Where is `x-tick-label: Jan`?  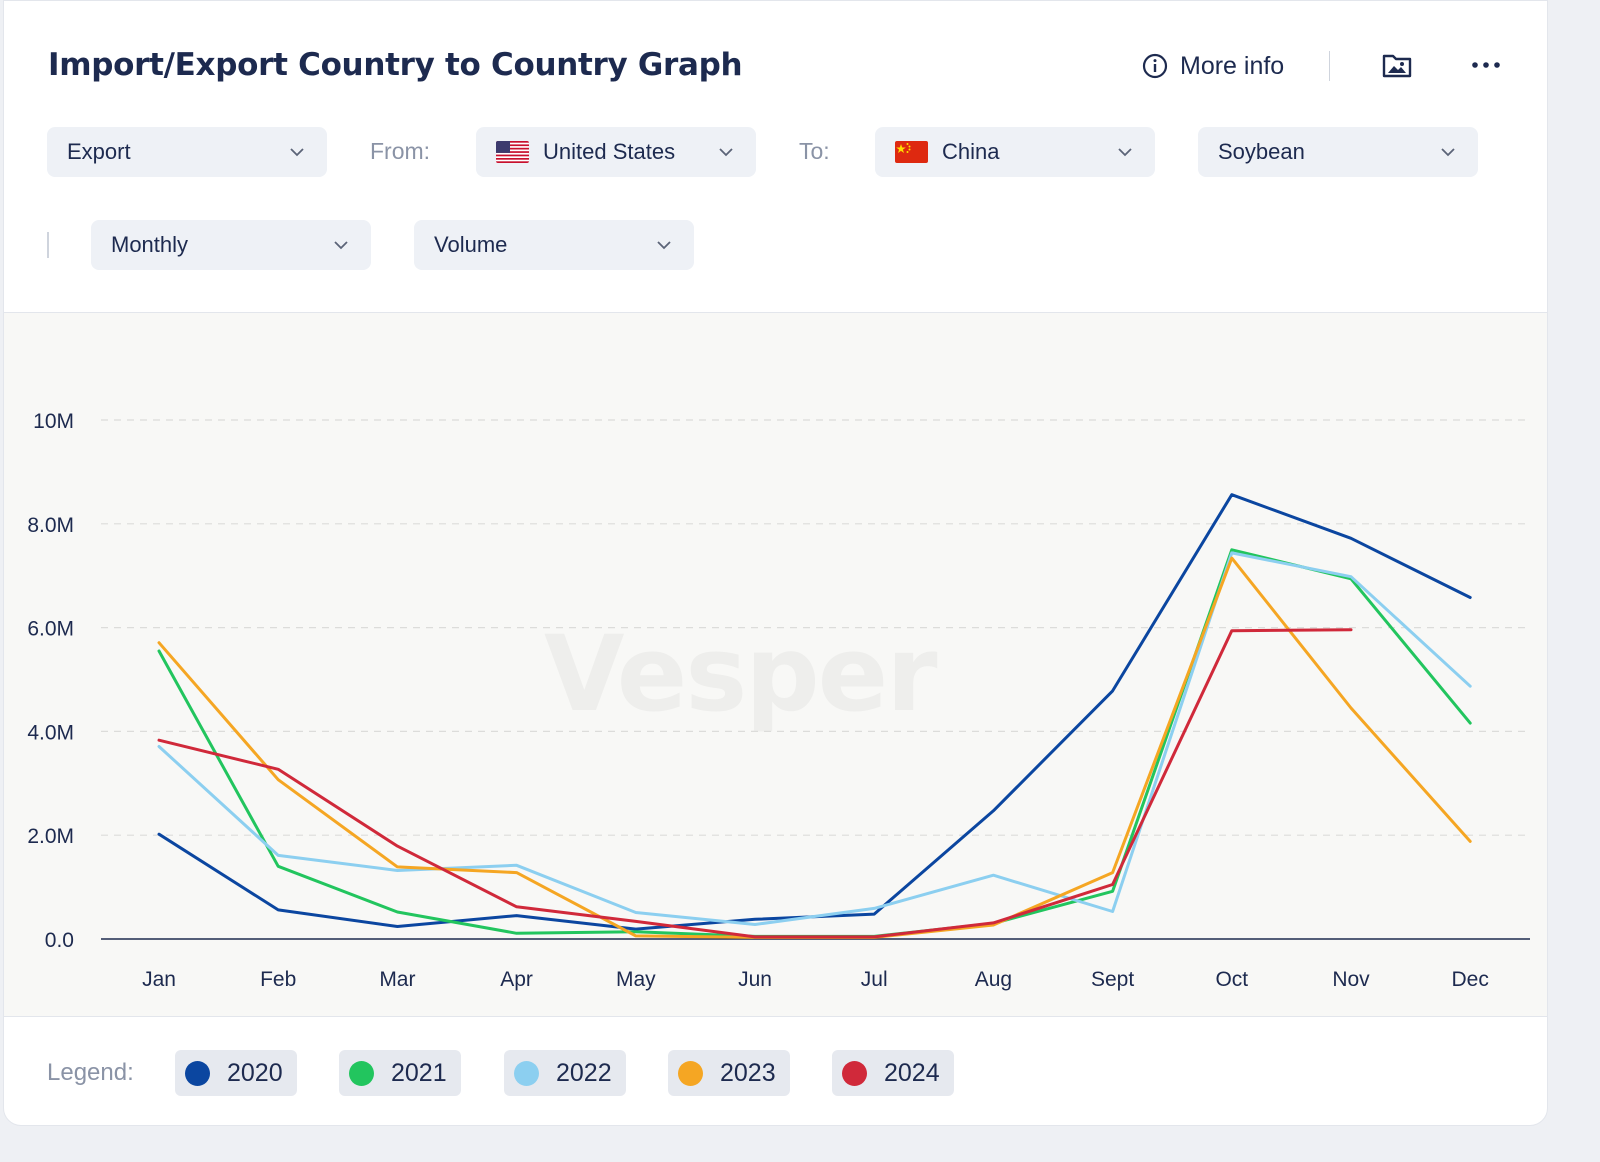 x-tick-label: Jan is located at coordinates (159, 979).